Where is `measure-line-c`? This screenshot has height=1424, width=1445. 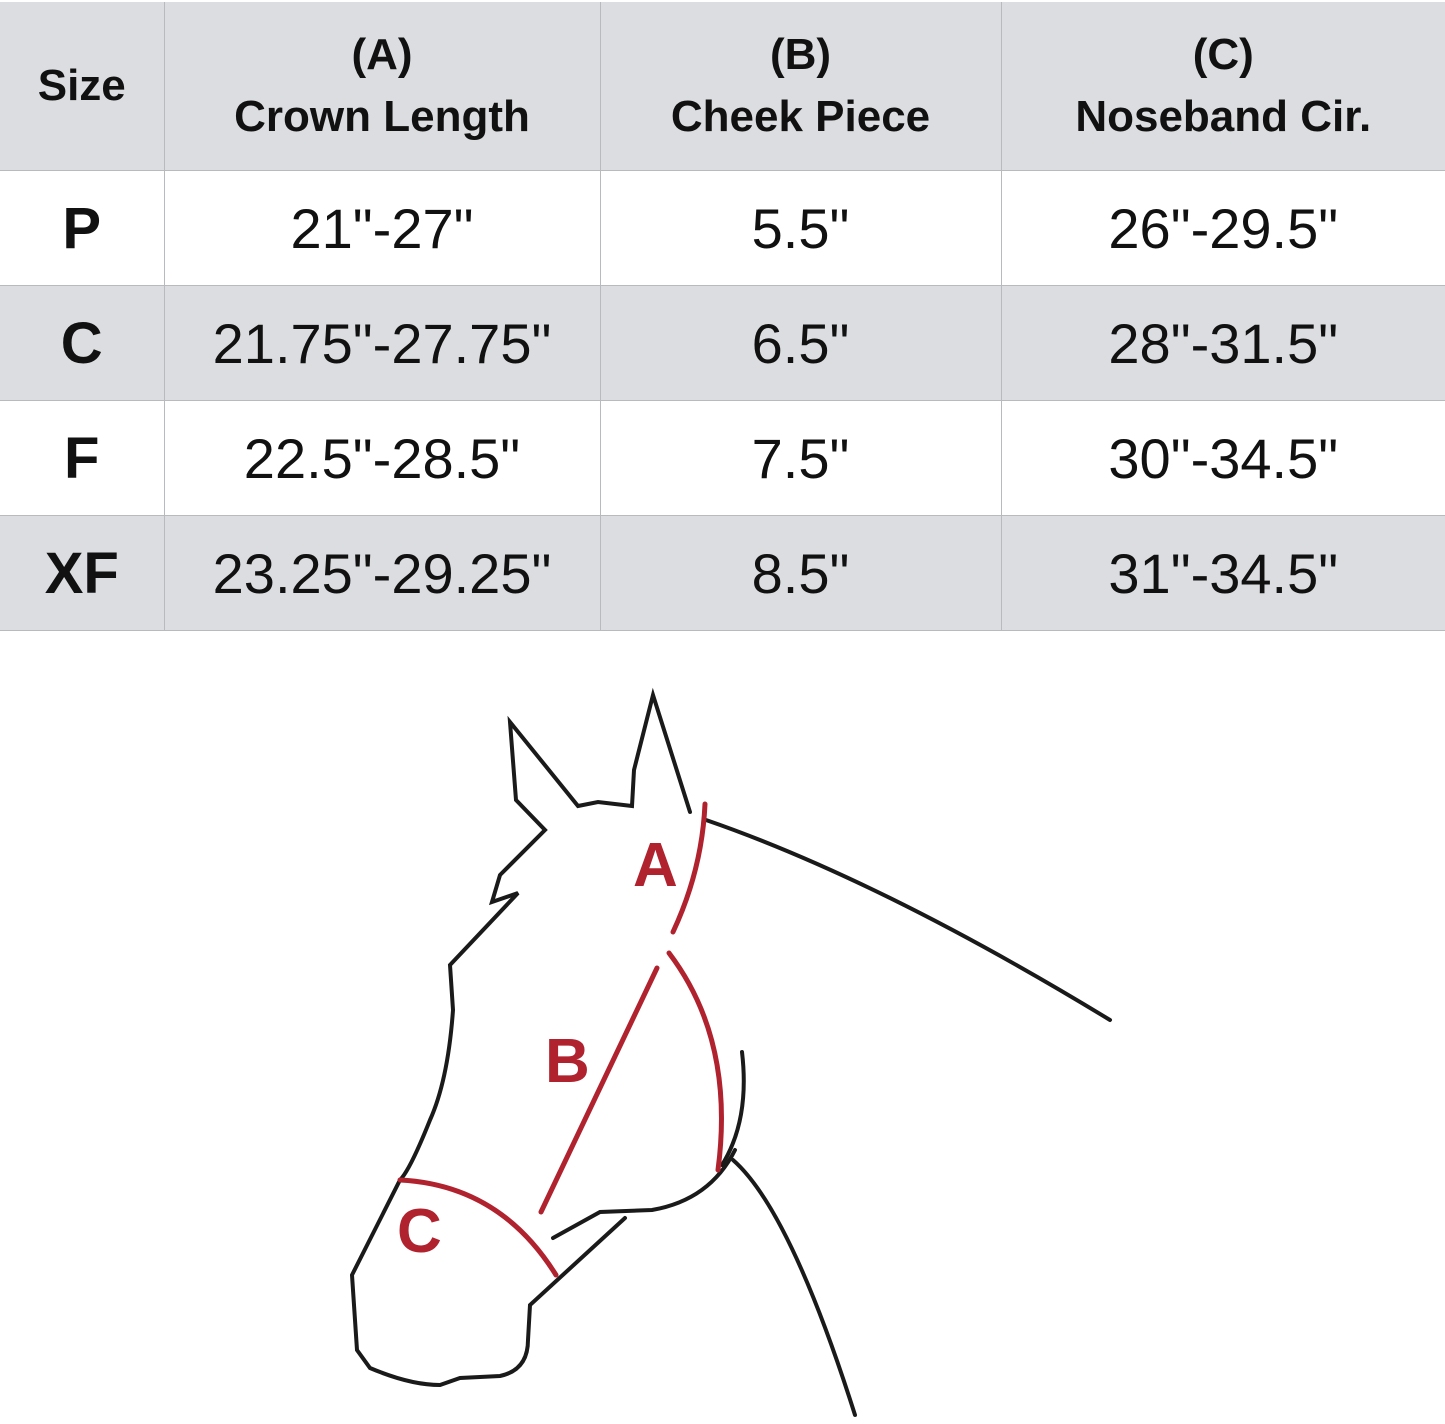
measure-line-c is located at coordinates (478, 1227).